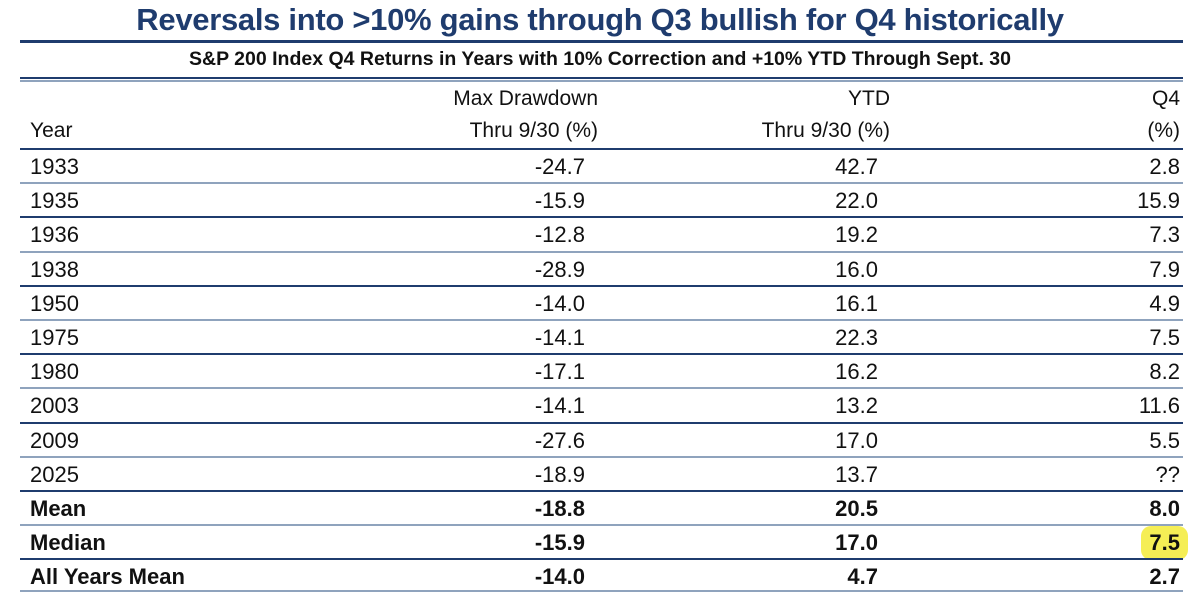 This screenshot has width=1200, height=600. Describe the element at coordinates (54, 235) in the screenshot. I see `cell-year: 1936` at that location.